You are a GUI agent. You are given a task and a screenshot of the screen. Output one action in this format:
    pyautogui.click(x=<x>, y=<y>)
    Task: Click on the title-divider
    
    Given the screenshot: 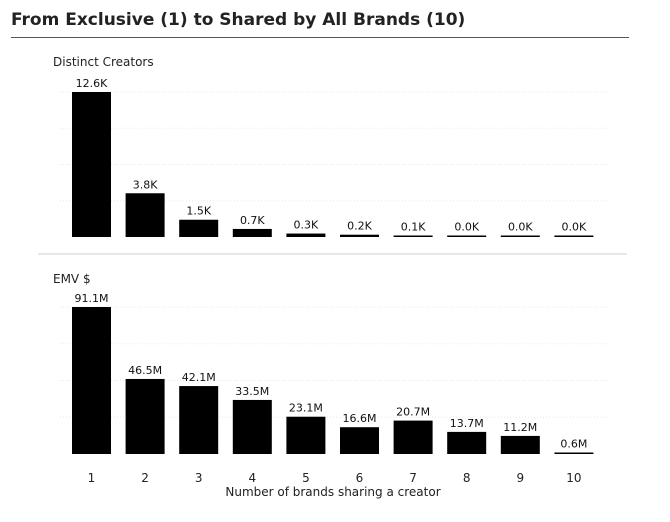 What is the action you would take?
    pyautogui.click(x=320, y=37)
    